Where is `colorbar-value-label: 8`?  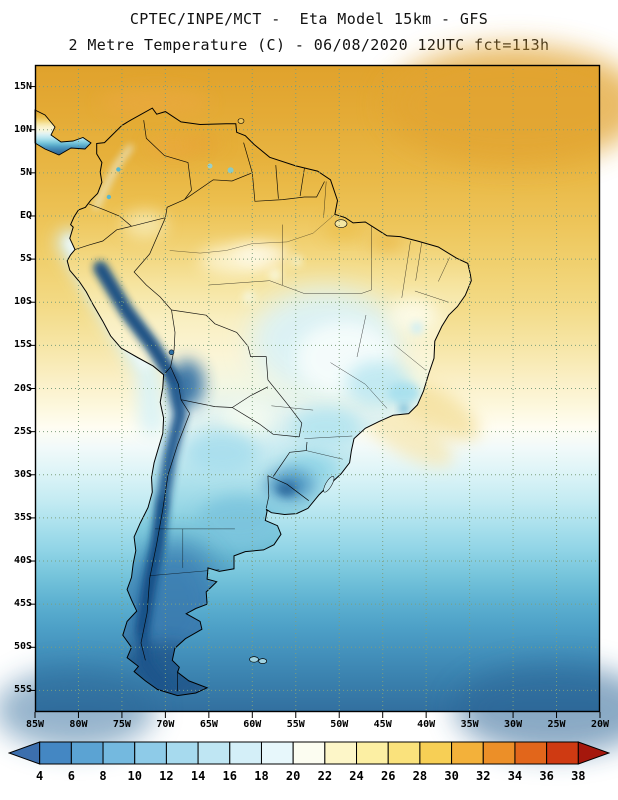
colorbar-value-label: 8 is located at coordinates (103, 776).